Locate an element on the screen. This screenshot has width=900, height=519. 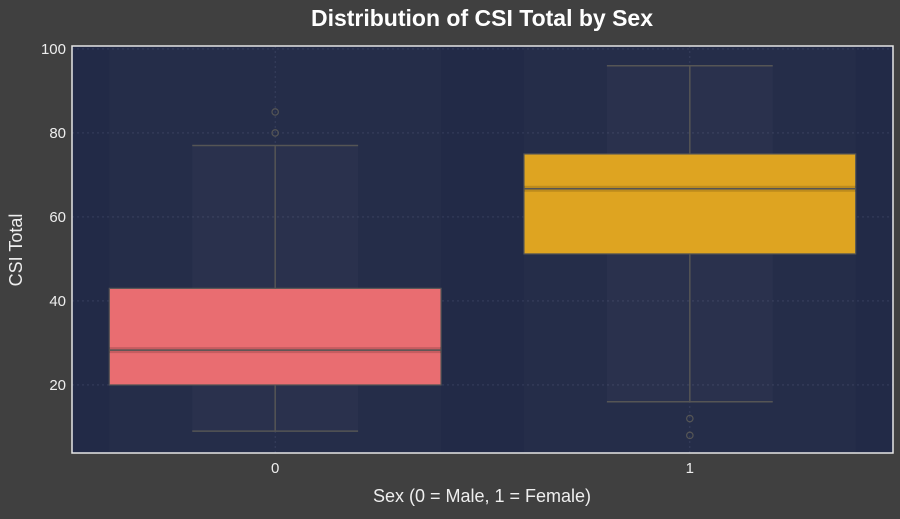
y-tick-label: 60 is located at coordinates (57, 217).